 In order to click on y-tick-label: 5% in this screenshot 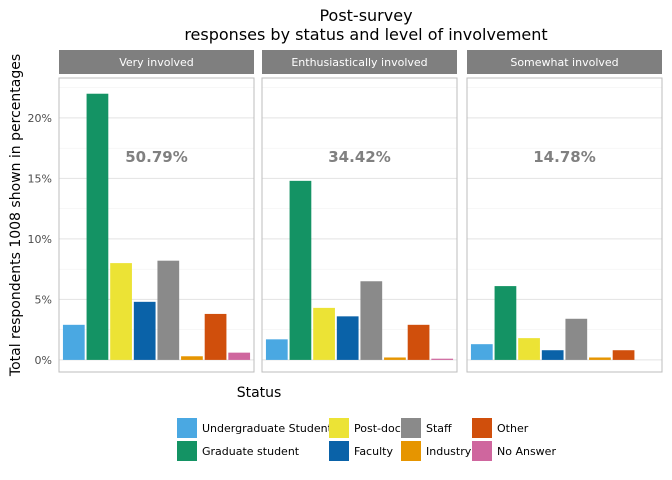, I will do `click(43, 299)`.